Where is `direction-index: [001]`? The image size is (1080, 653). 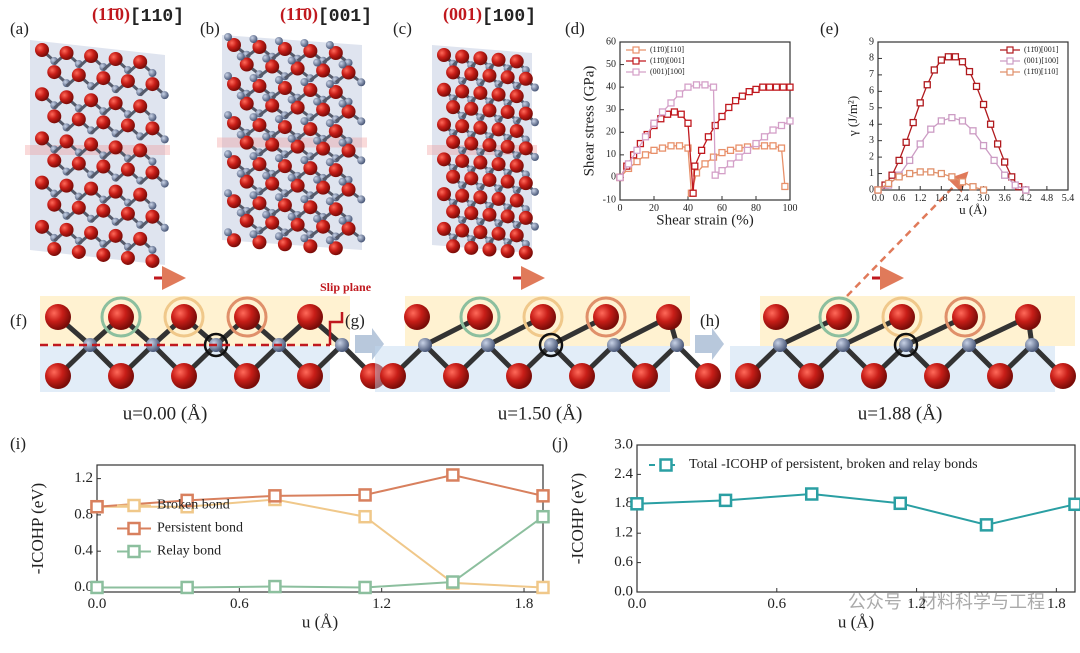 direction-index: [001] is located at coordinates (345, 17).